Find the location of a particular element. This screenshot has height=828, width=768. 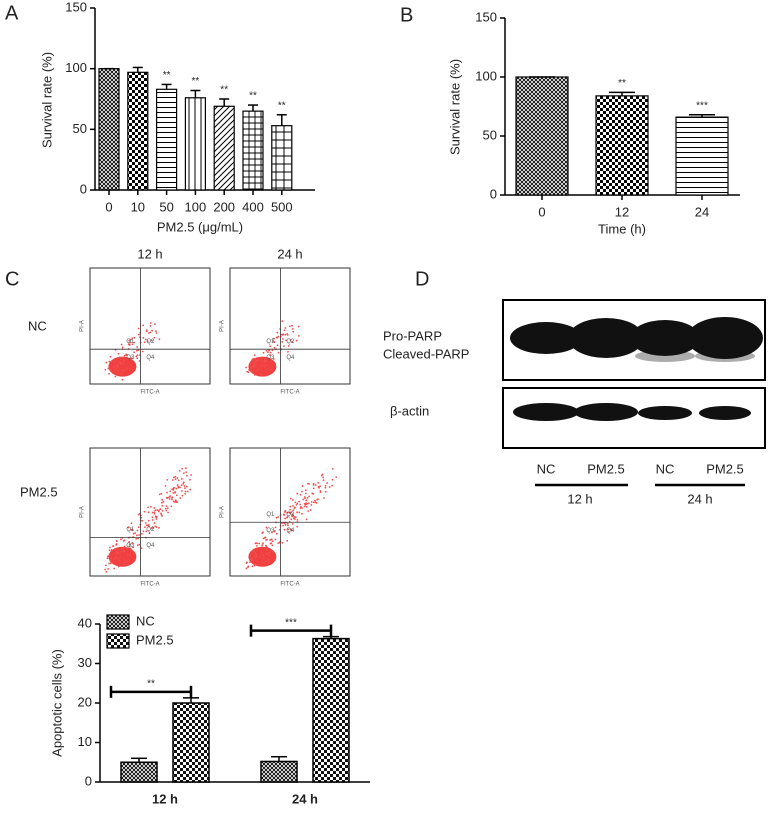

blot-label: Cleaved-PARP is located at coordinates (426, 353).